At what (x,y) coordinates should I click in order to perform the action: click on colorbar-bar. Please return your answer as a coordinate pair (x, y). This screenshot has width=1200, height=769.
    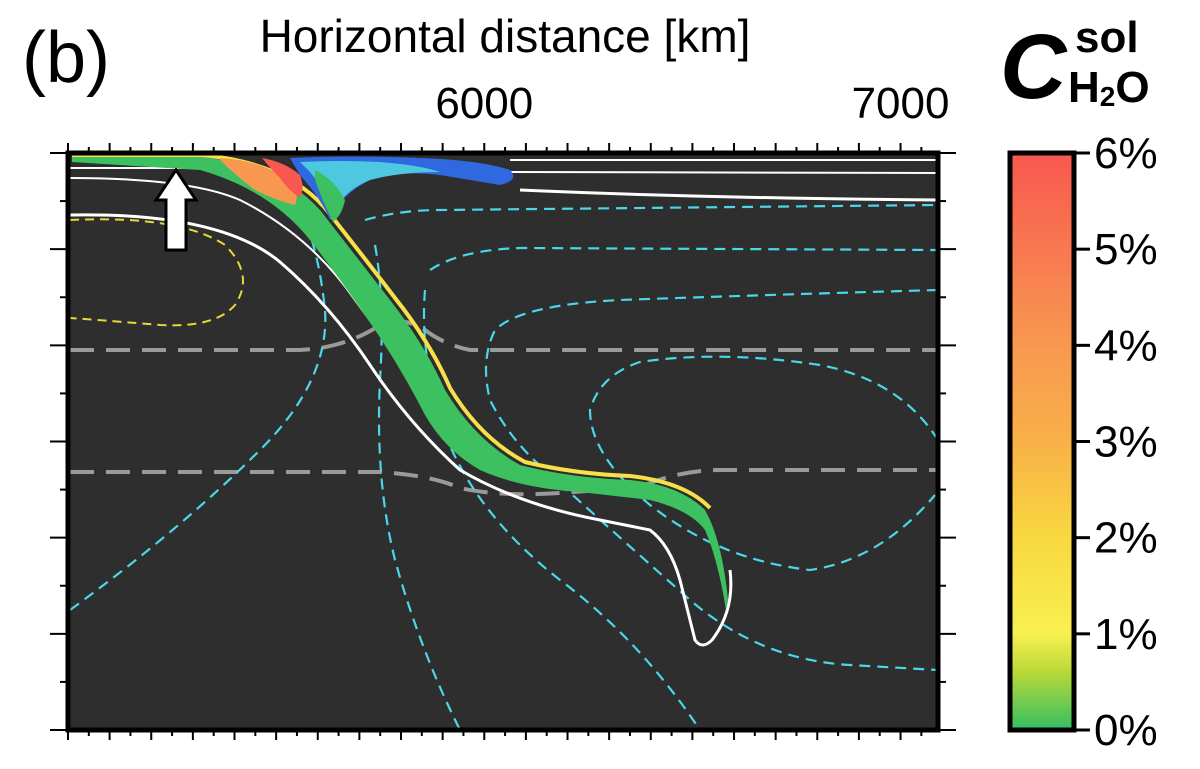
    Looking at the image, I should click on (1042, 441).